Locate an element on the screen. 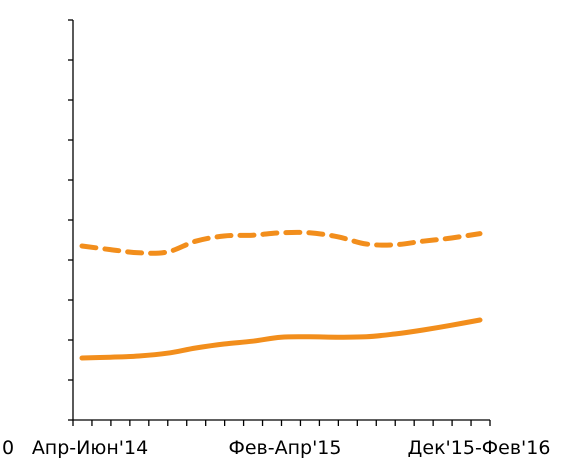 This screenshot has height=460, width=563. x-tick-label: Апр-Июн'14 is located at coordinates (90, 448).